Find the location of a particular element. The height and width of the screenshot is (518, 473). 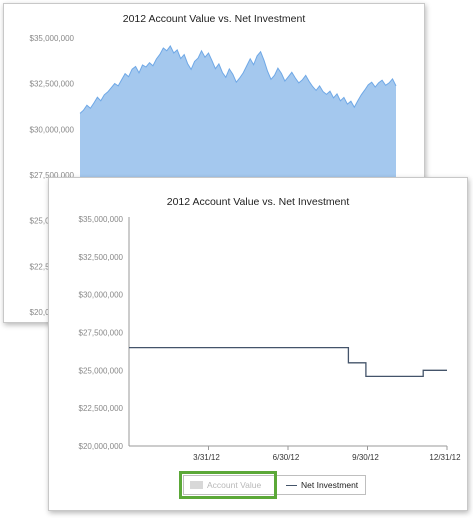

legend-item-account-value: Account Value is located at coordinates (225, 485).